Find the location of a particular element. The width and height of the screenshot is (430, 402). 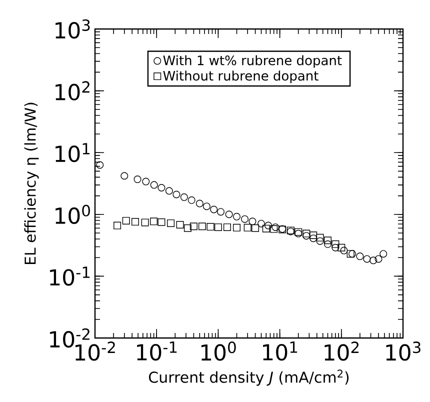

x-axis-title: Current density J (mA/cm$^{2}$) is located at coordinates (248, 378).